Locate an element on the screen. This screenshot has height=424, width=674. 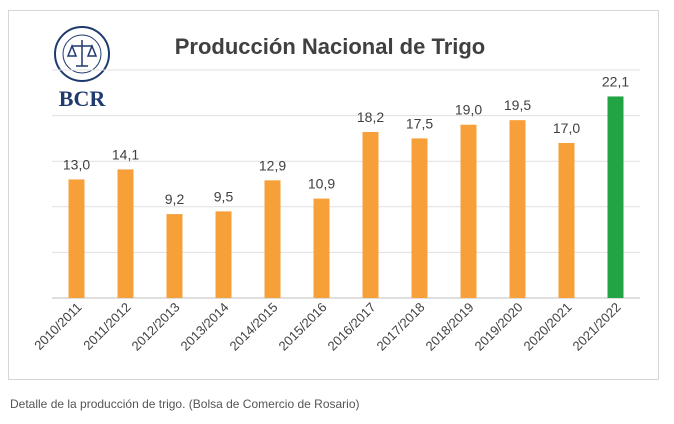
x-tick-label: 2018/2019 is located at coordinates (450, 327).